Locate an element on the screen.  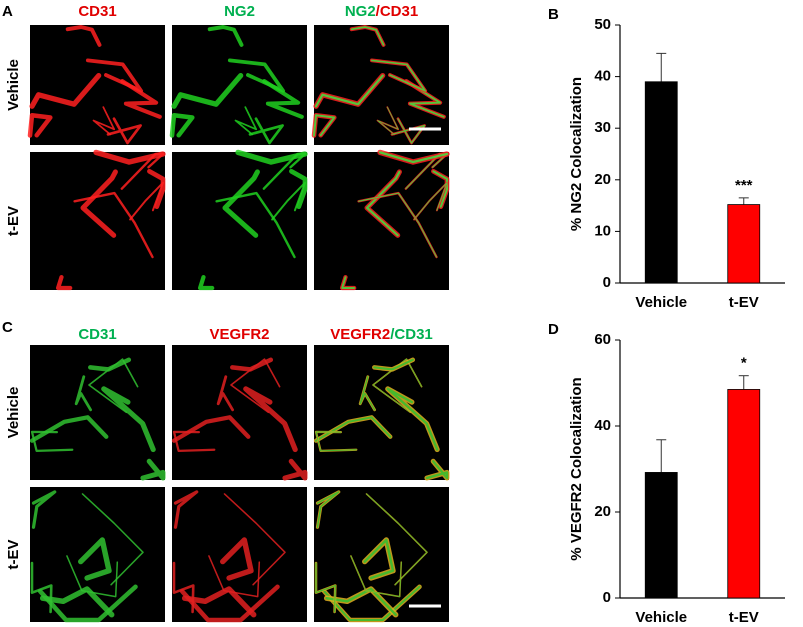
y-tick-label: 10 is located at coordinates (602, 230).